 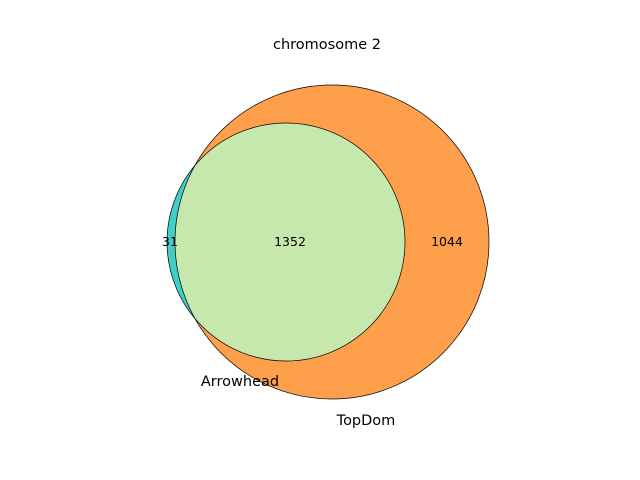 I want to click on chart-title: chromosome 2, so click(x=327, y=45).